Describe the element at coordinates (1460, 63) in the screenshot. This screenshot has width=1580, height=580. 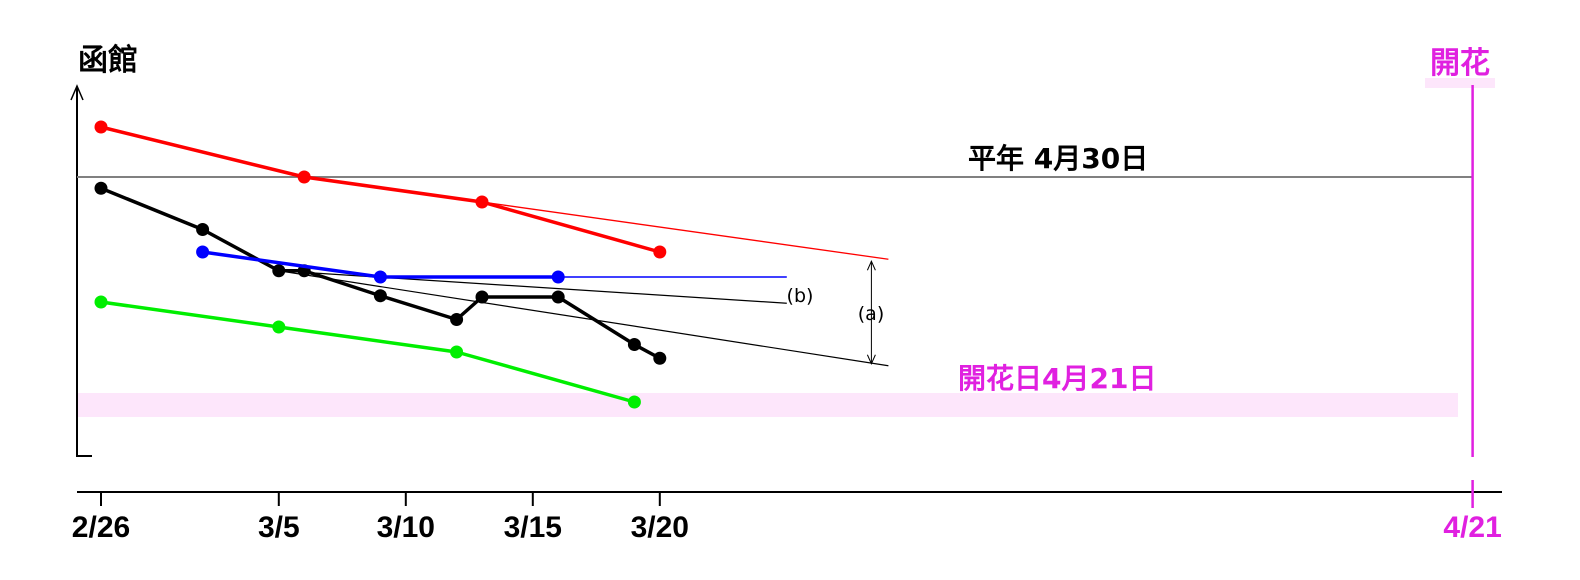
I see `bloom-marker-label: 開花` at that location.